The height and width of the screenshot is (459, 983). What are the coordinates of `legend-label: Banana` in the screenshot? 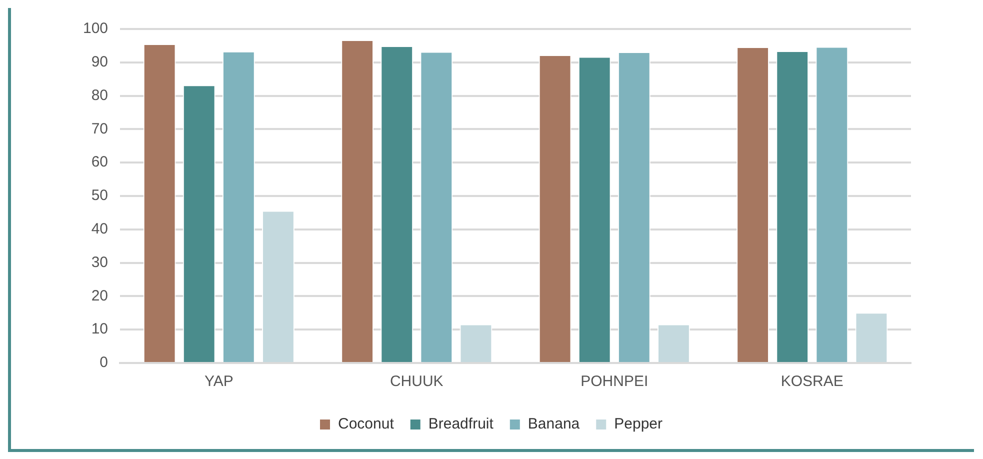 It's located at (554, 424).